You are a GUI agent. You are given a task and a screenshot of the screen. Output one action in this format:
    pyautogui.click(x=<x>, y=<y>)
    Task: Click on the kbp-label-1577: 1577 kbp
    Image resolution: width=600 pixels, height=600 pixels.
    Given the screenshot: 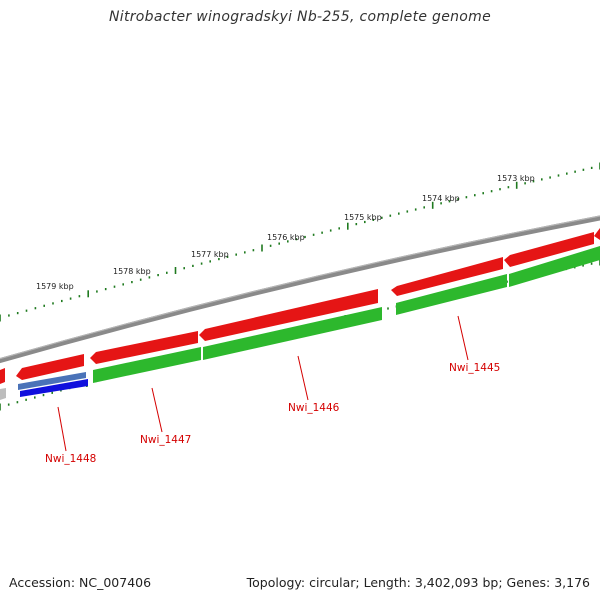 What is the action you would take?
    pyautogui.click(x=210, y=254)
    